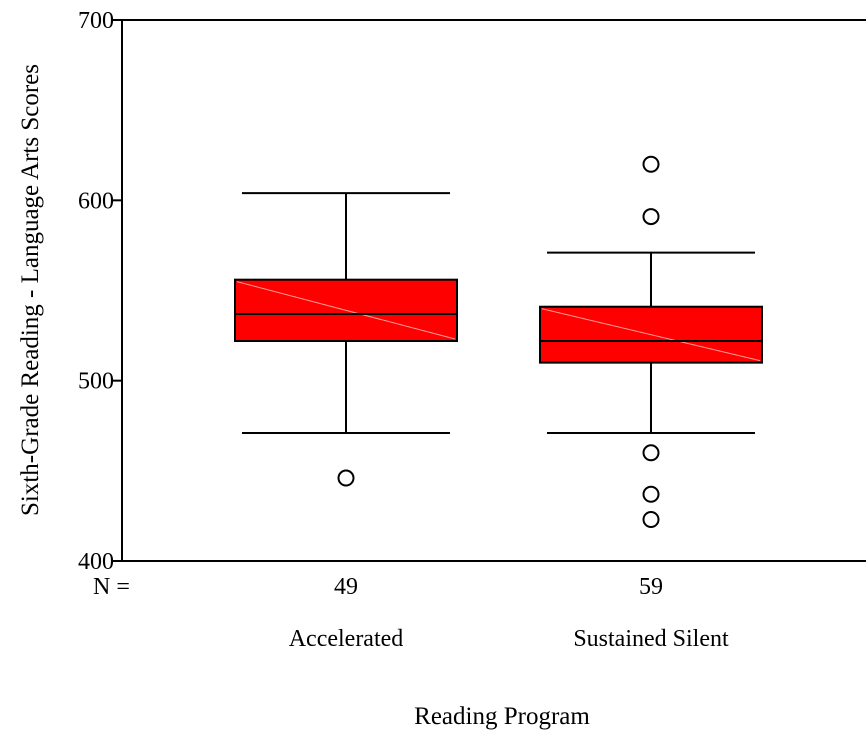  I want to click on n-count-label: 59, so click(651, 587).